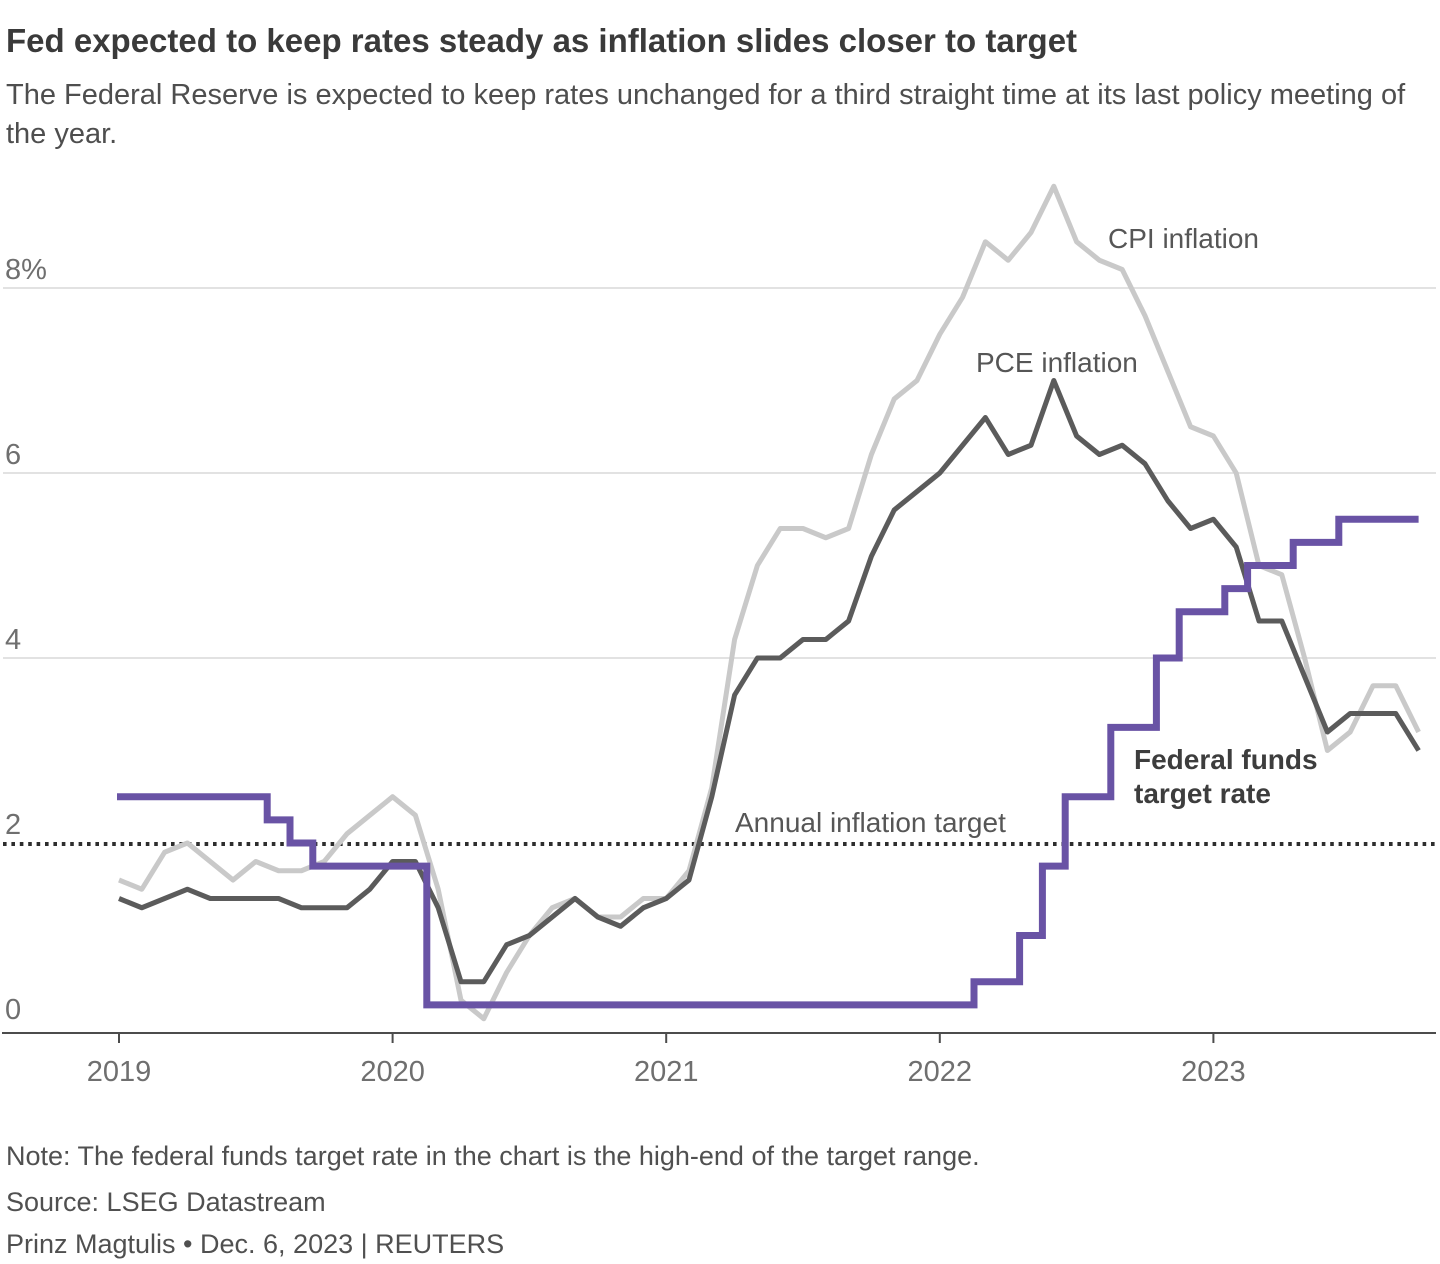 The image size is (1440, 1264). I want to click on x-axis-label: 2021, so click(666, 1072).